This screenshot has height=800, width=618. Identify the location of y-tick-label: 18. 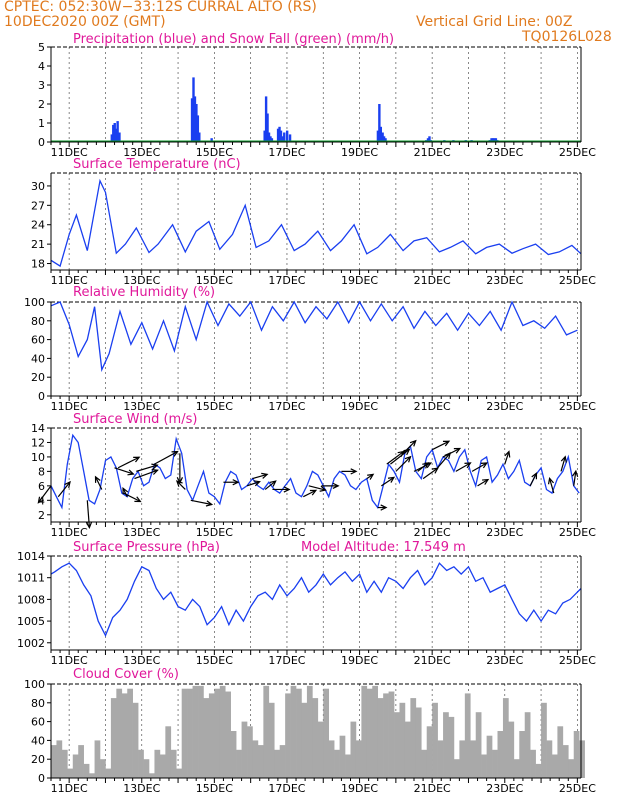
(38, 264).